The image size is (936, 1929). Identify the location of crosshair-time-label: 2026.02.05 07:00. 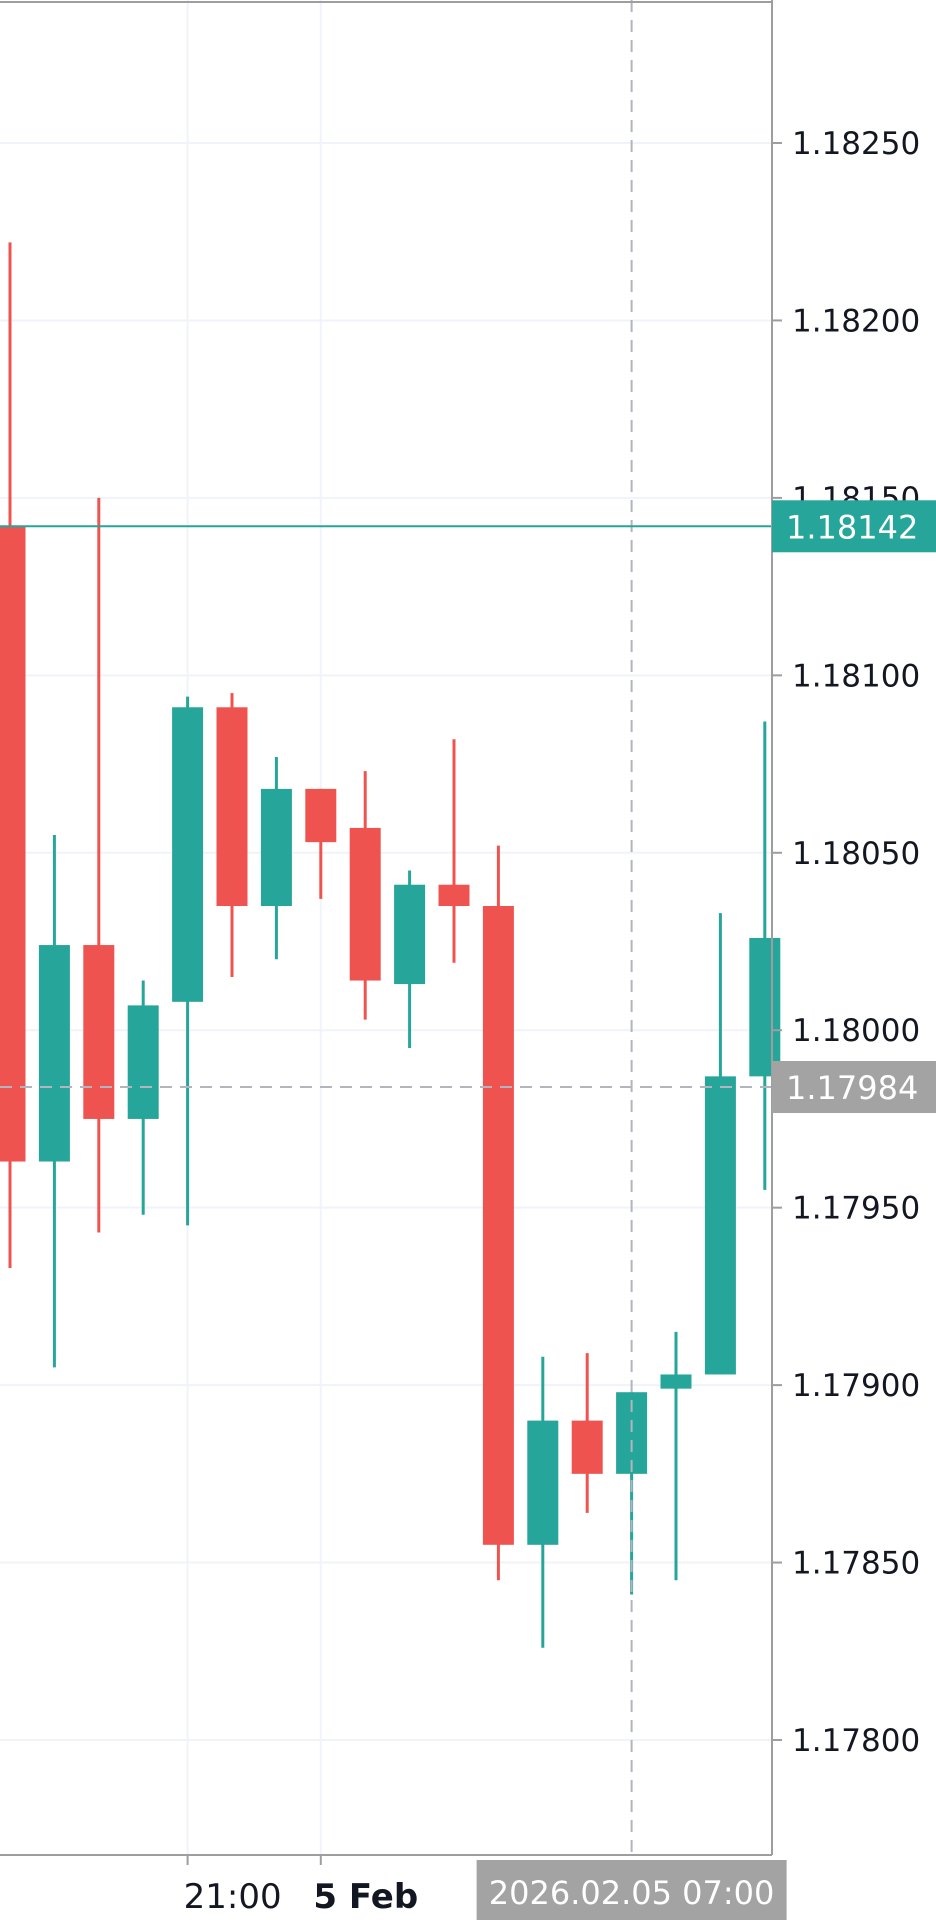
(632, 1893).